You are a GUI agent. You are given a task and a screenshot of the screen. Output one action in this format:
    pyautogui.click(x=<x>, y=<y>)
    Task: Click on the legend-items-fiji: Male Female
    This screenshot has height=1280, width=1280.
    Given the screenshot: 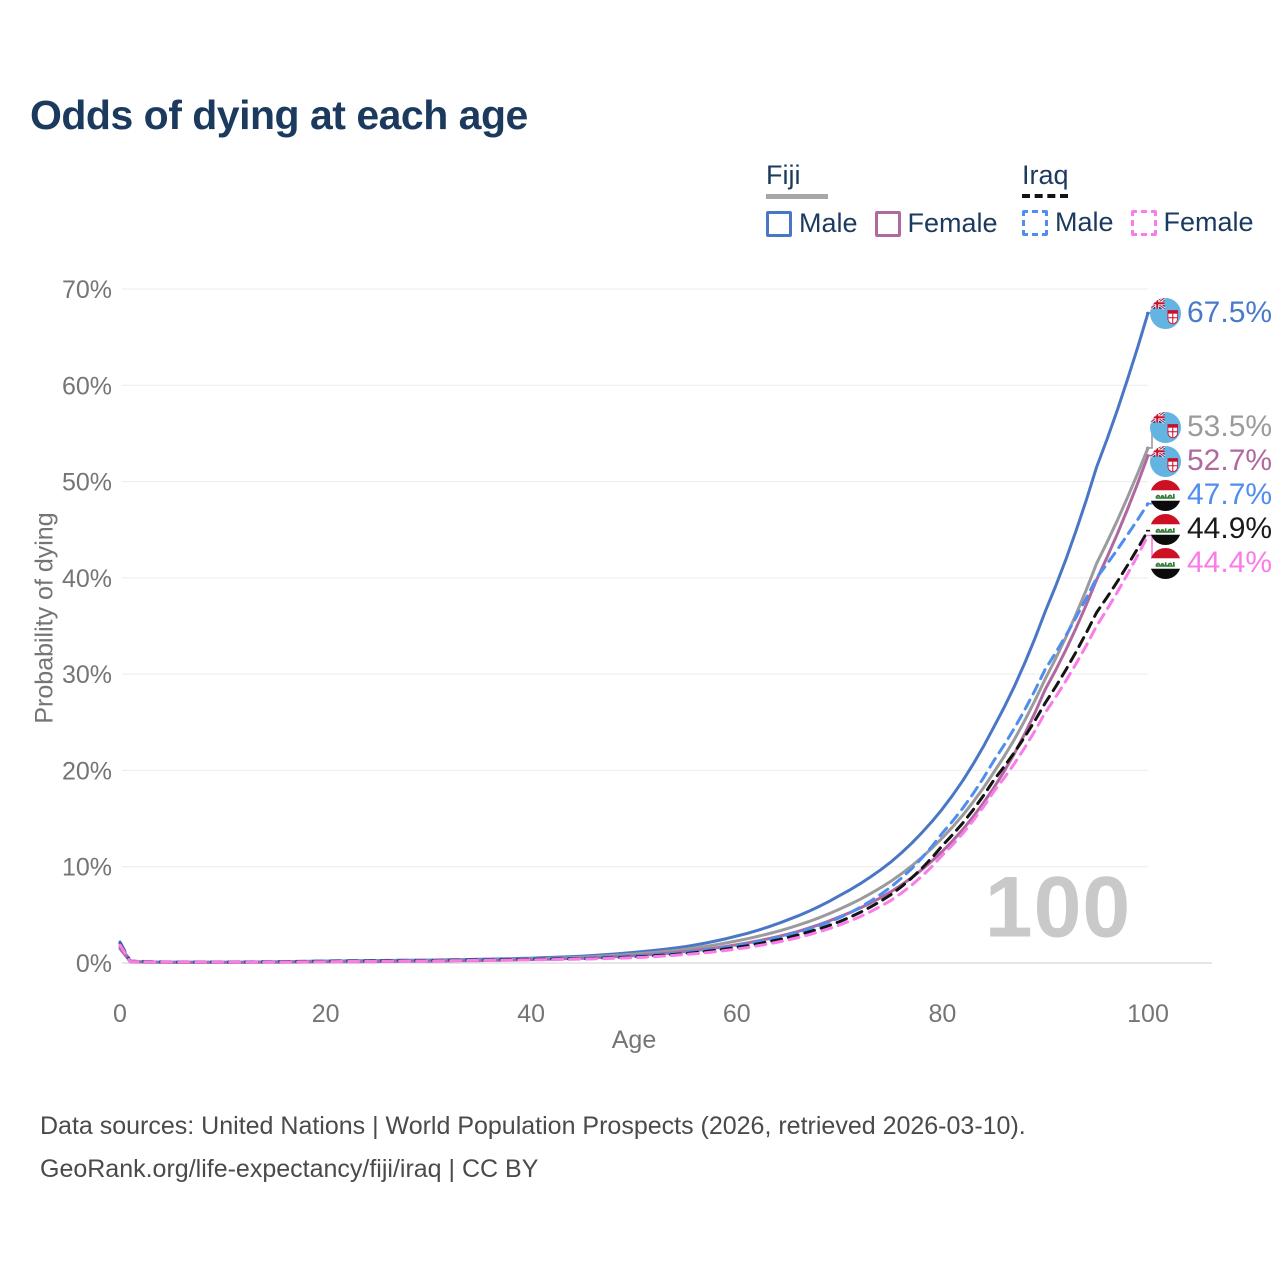 What is the action you would take?
    pyautogui.click(x=890, y=223)
    